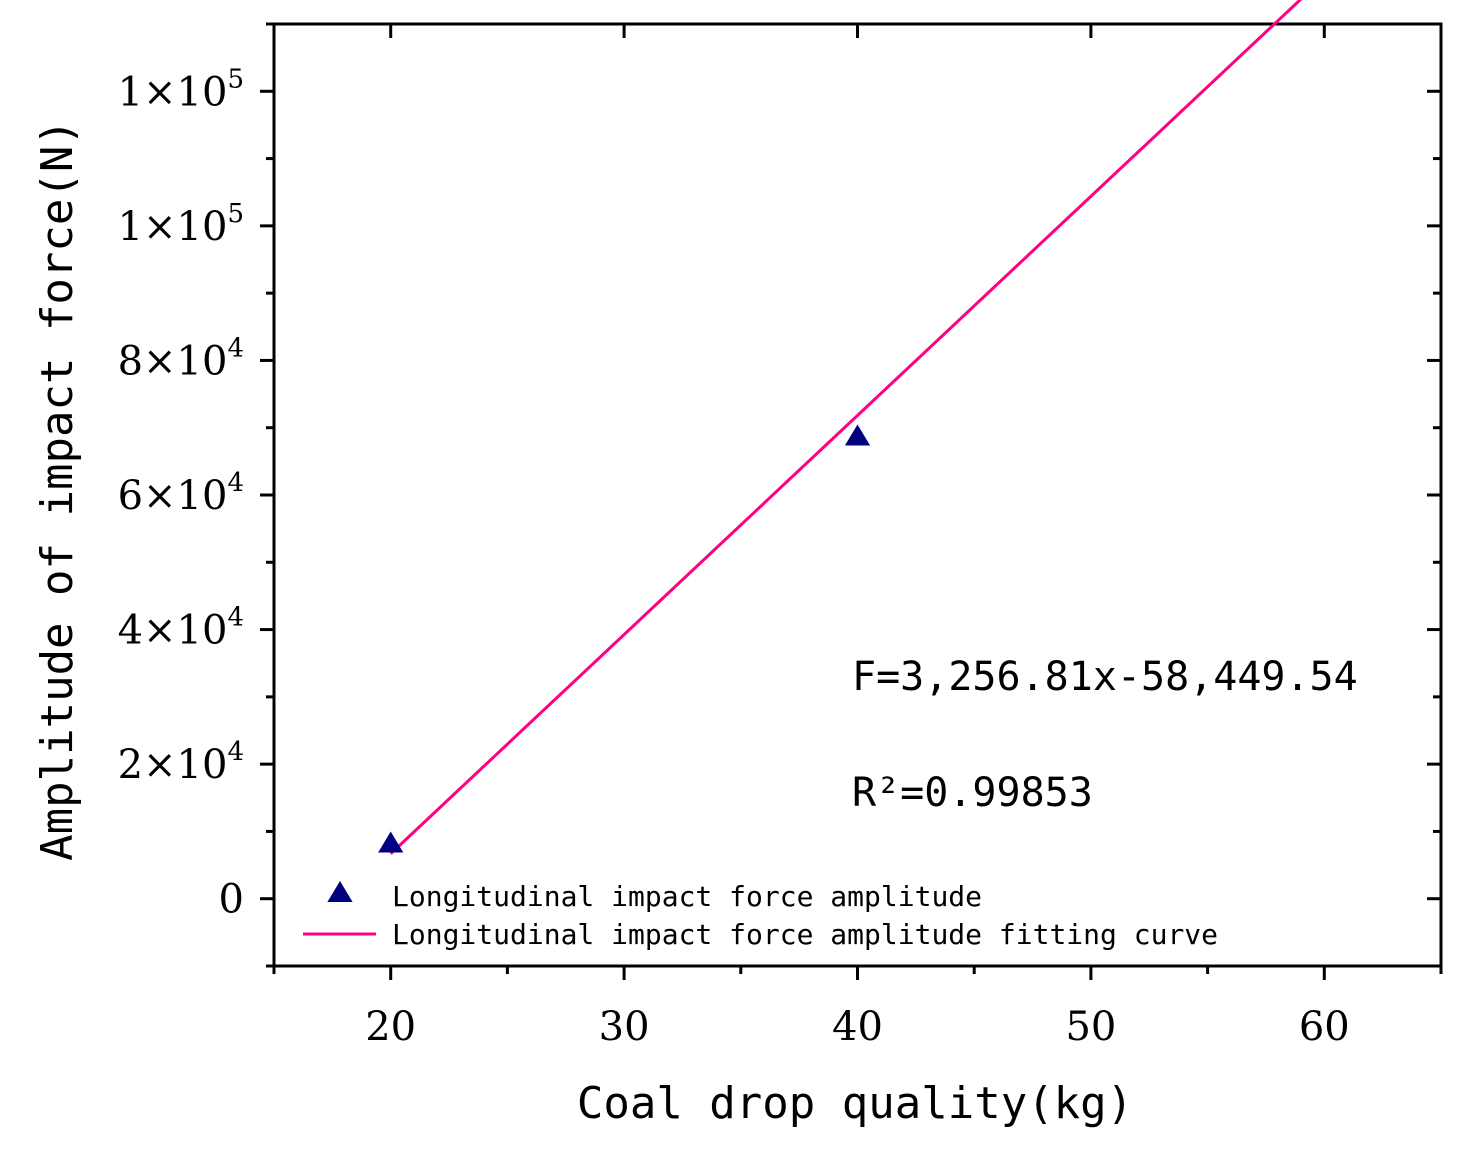 The height and width of the screenshot is (1151, 1464). Describe the element at coordinates (181, 628) in the screenshot. I see `y-tick-label: 4×10⁴` at that location.